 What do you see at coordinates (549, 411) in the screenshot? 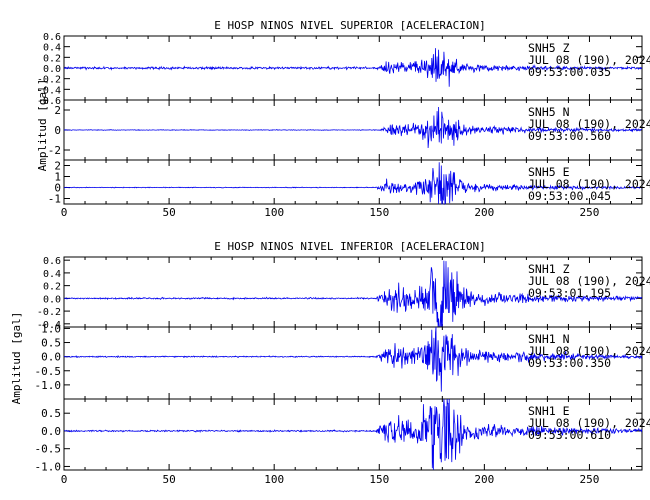
I see `station-label: SNH1 E` at bounding box center [549, 411].